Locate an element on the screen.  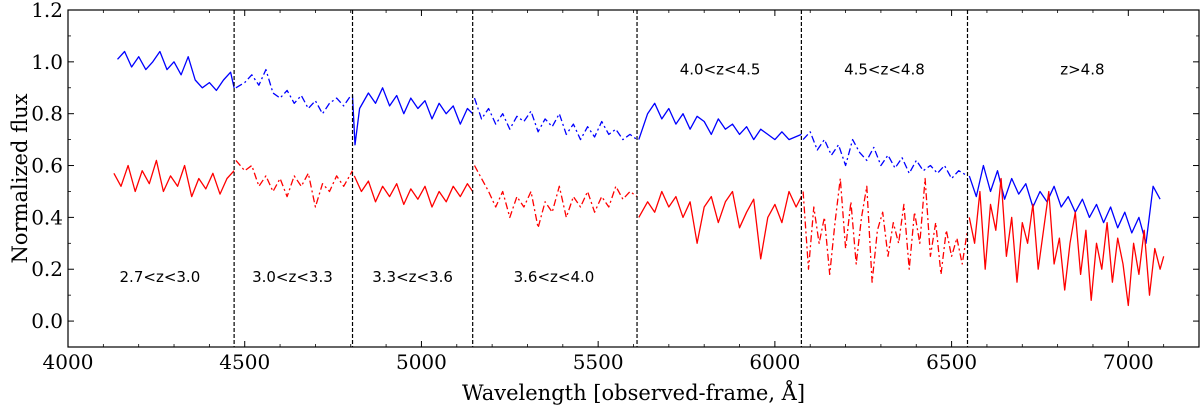
redshift-label-5: 4.5<z<4.8 is located at coordinates (884, 70).